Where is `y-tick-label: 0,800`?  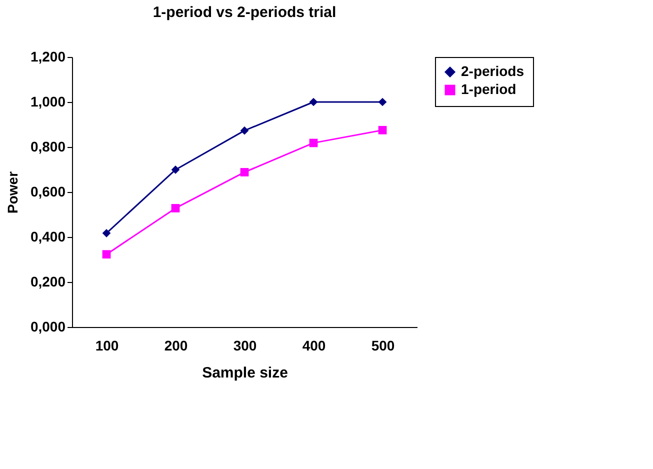 y-tick-label: 0,800 is located at coordinates (48, 146).